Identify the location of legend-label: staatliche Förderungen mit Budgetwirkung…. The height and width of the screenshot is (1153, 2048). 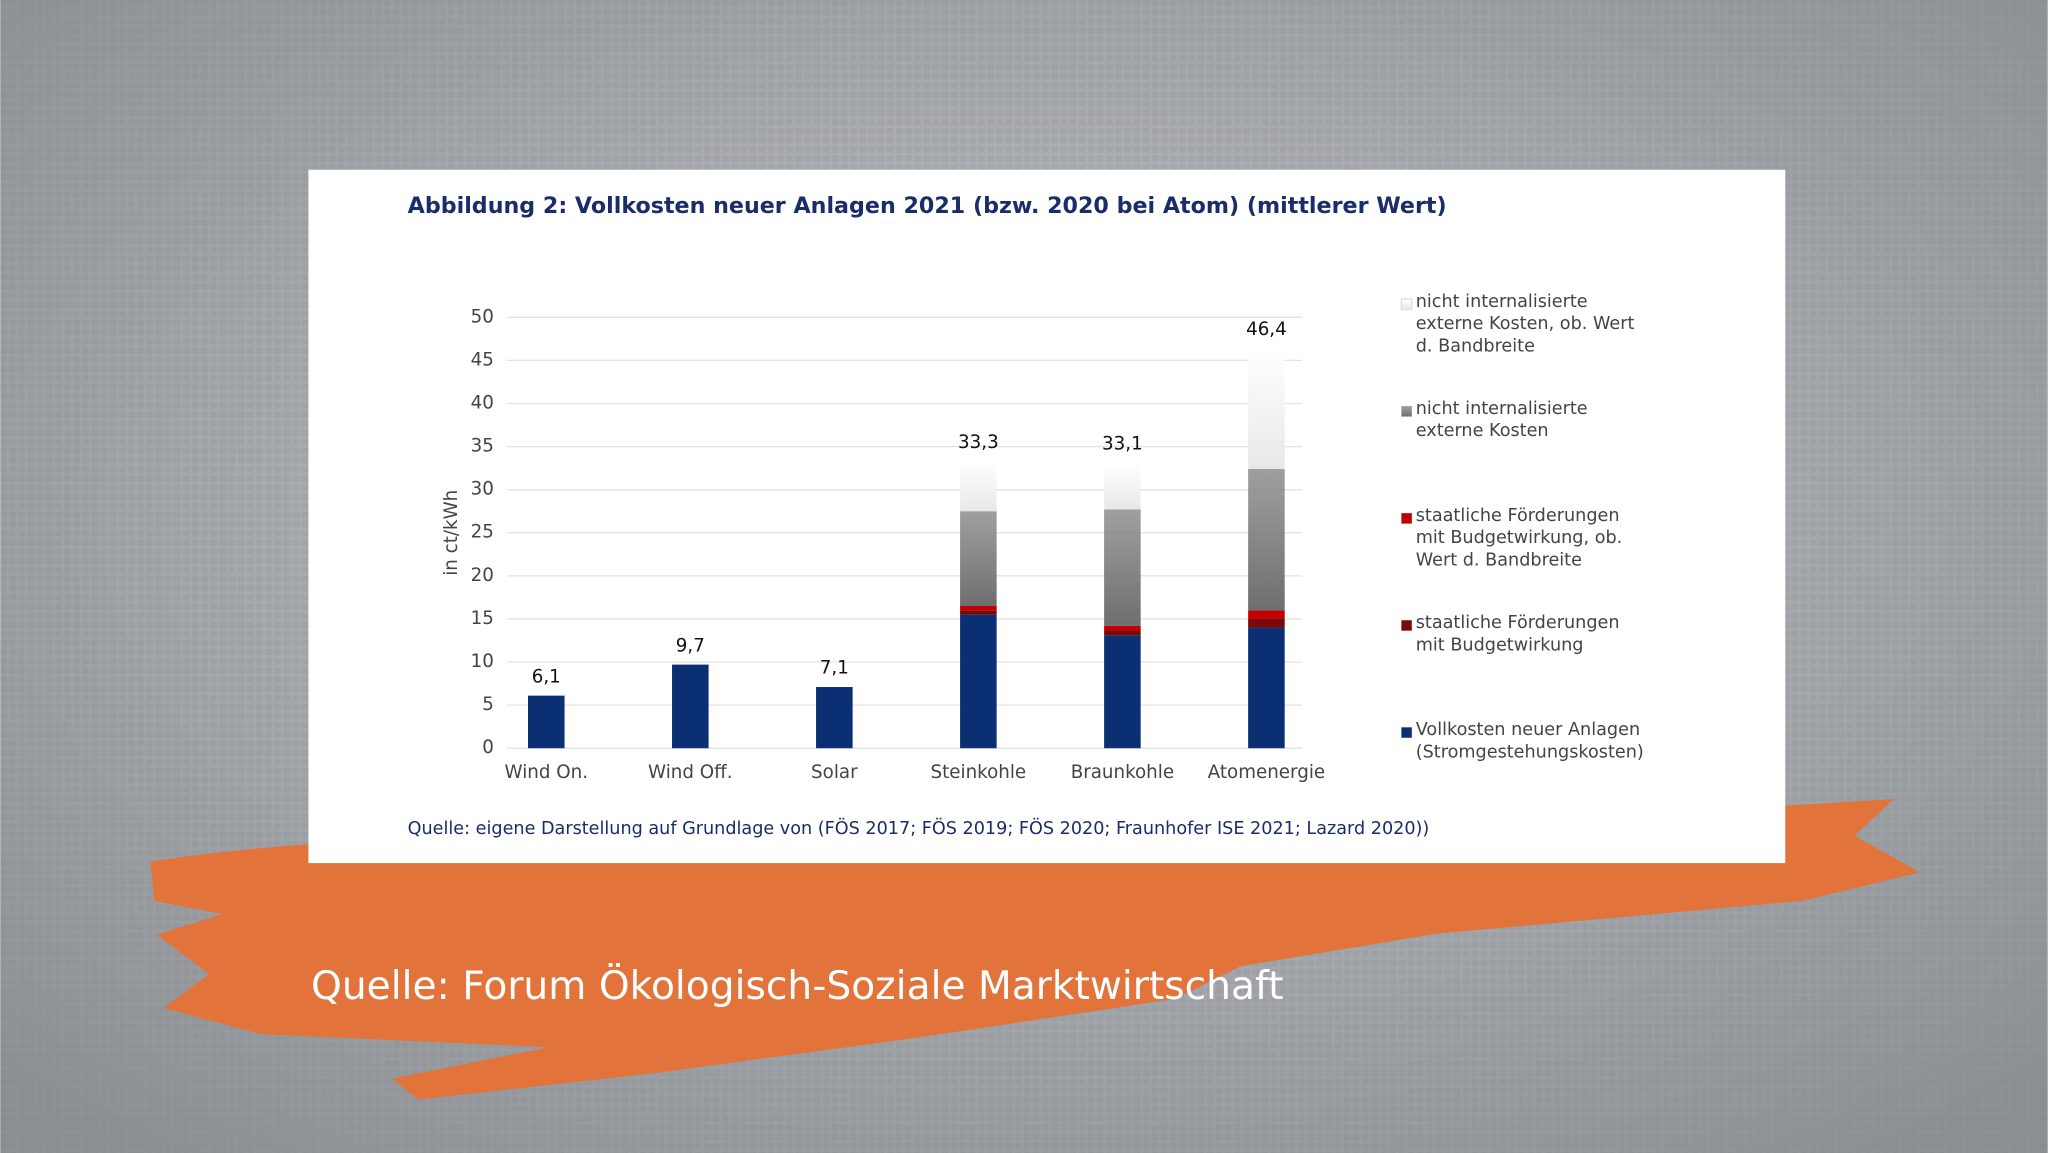
(1519, 538).